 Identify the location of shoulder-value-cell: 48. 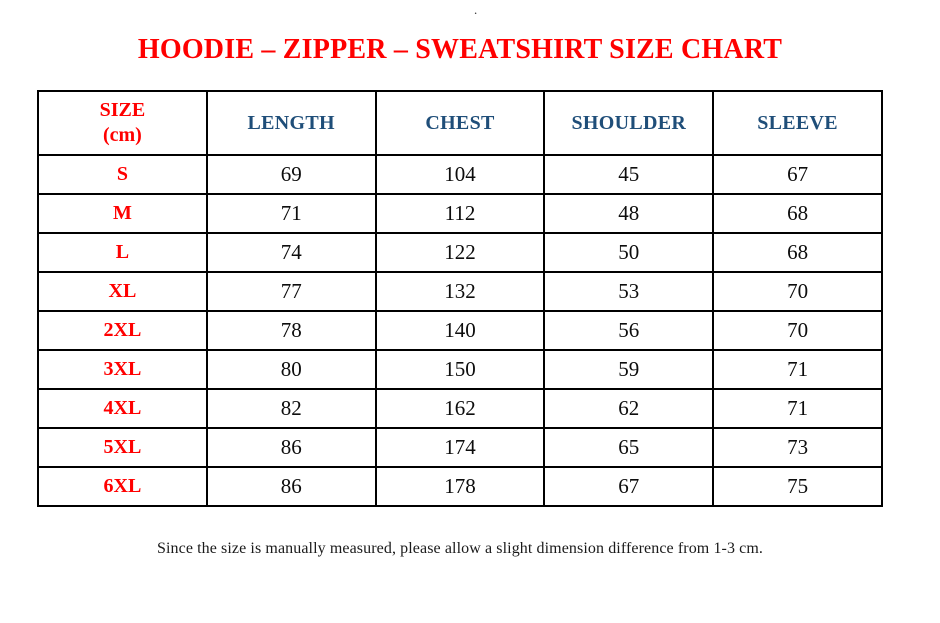
(629, 213).